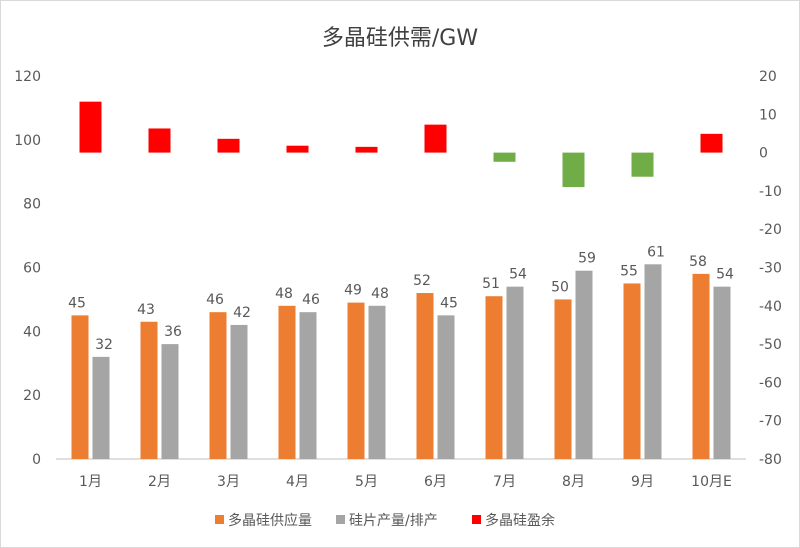  What do you see at coordinates (27, 141) in the screenshot?
I see `left-axis-tick: 100` at bounding box center [27, 141].